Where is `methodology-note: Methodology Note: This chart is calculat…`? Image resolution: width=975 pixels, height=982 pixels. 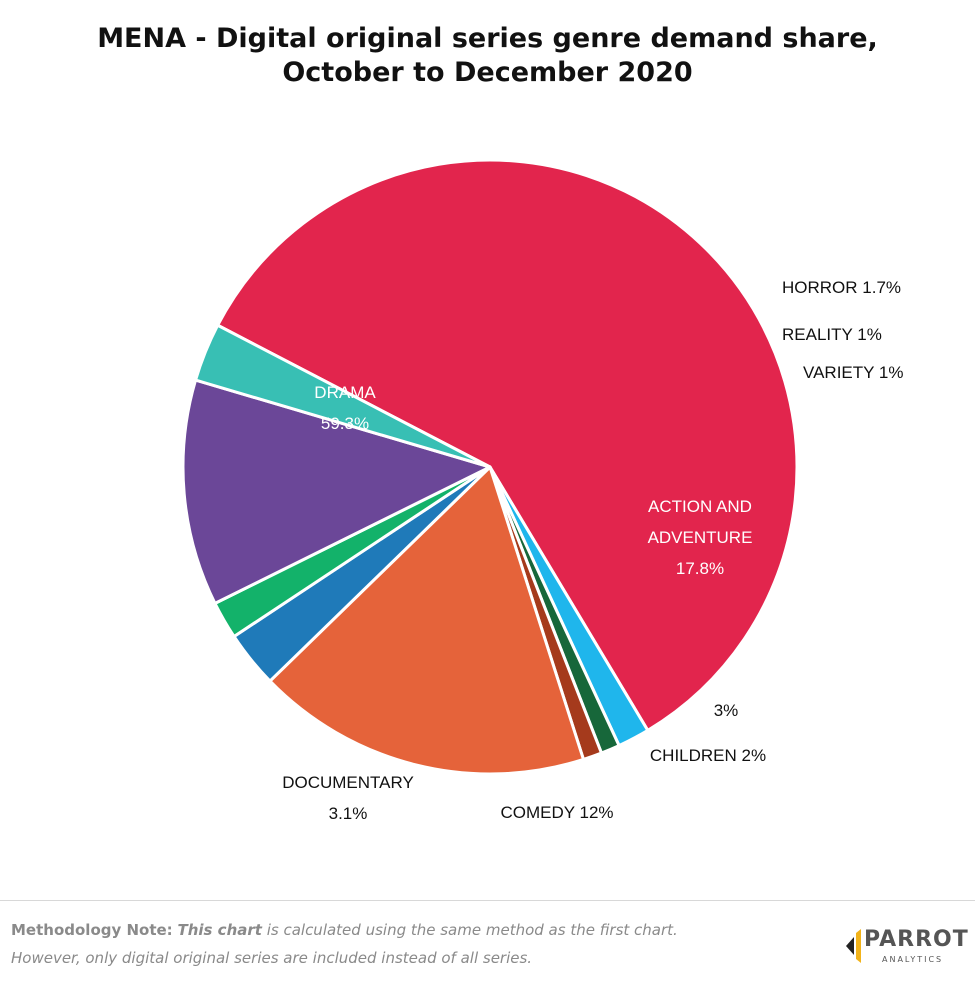
methodology-note: Methodology Note: This chart is calculat… is located at coordinates (411, 944).